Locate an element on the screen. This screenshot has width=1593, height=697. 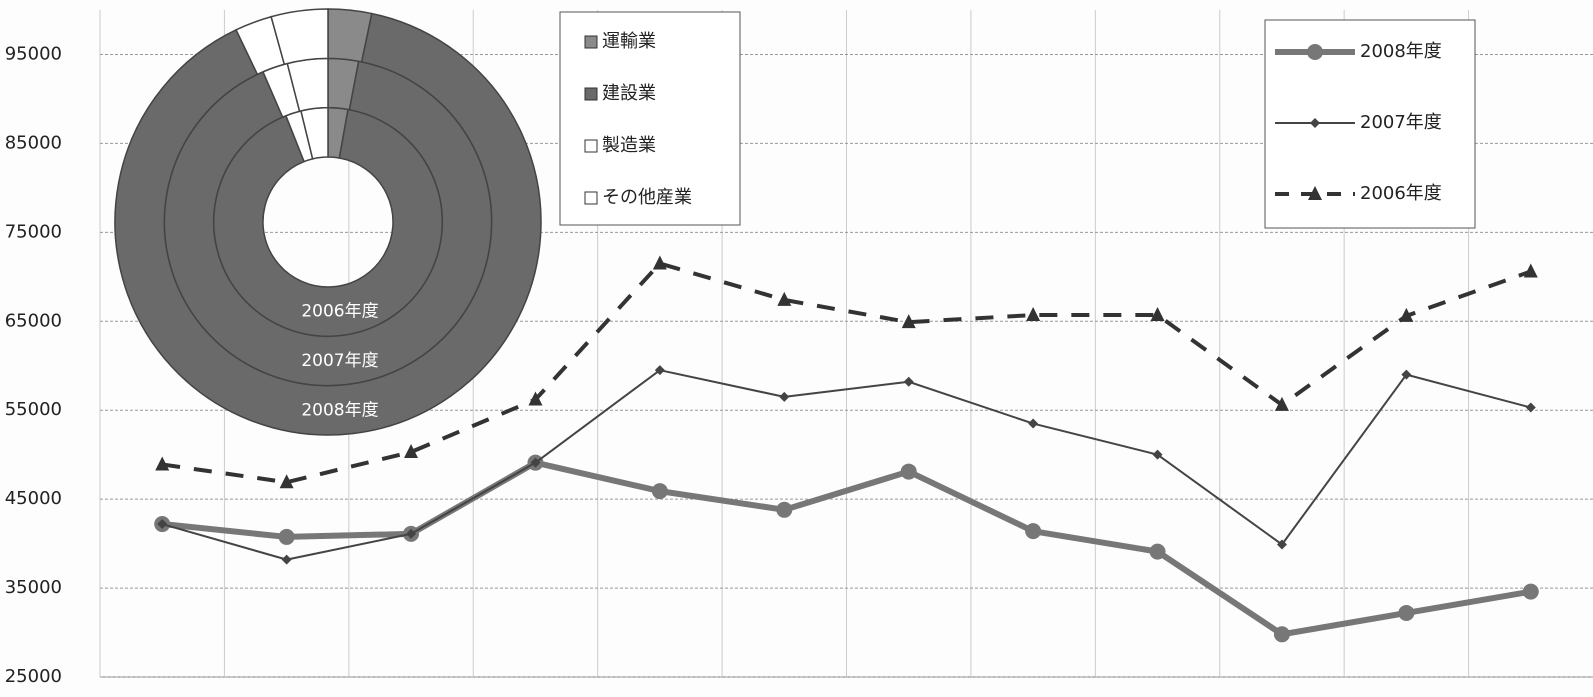
y-tick-label: 25000 is located at coordinates (33, 676).